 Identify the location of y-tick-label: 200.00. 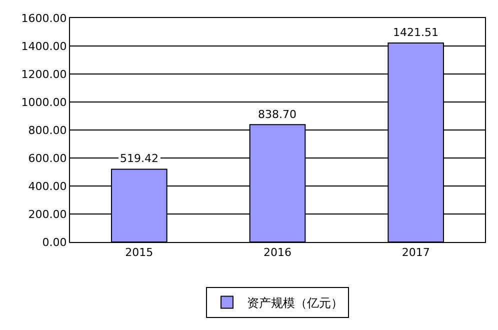
(47, 214).